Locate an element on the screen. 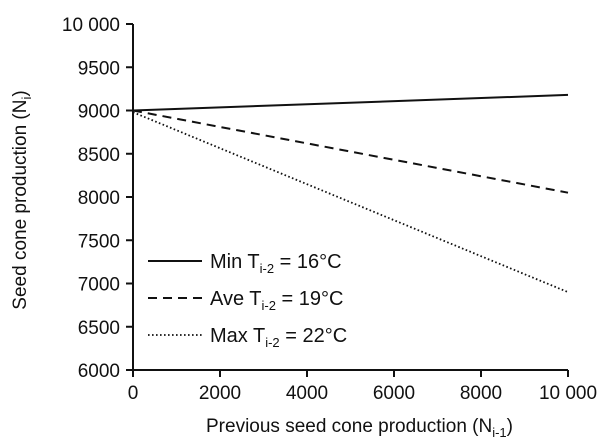 This screenshot has height=440, width=606. x-axis-title-subscript: i-1 is located at coordinates (499, 432).